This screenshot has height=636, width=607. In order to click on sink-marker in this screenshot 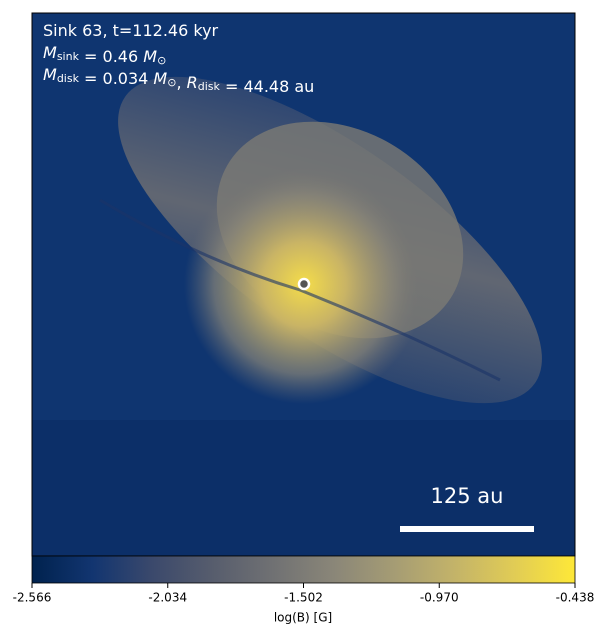, I will do `click(304, 284)`.